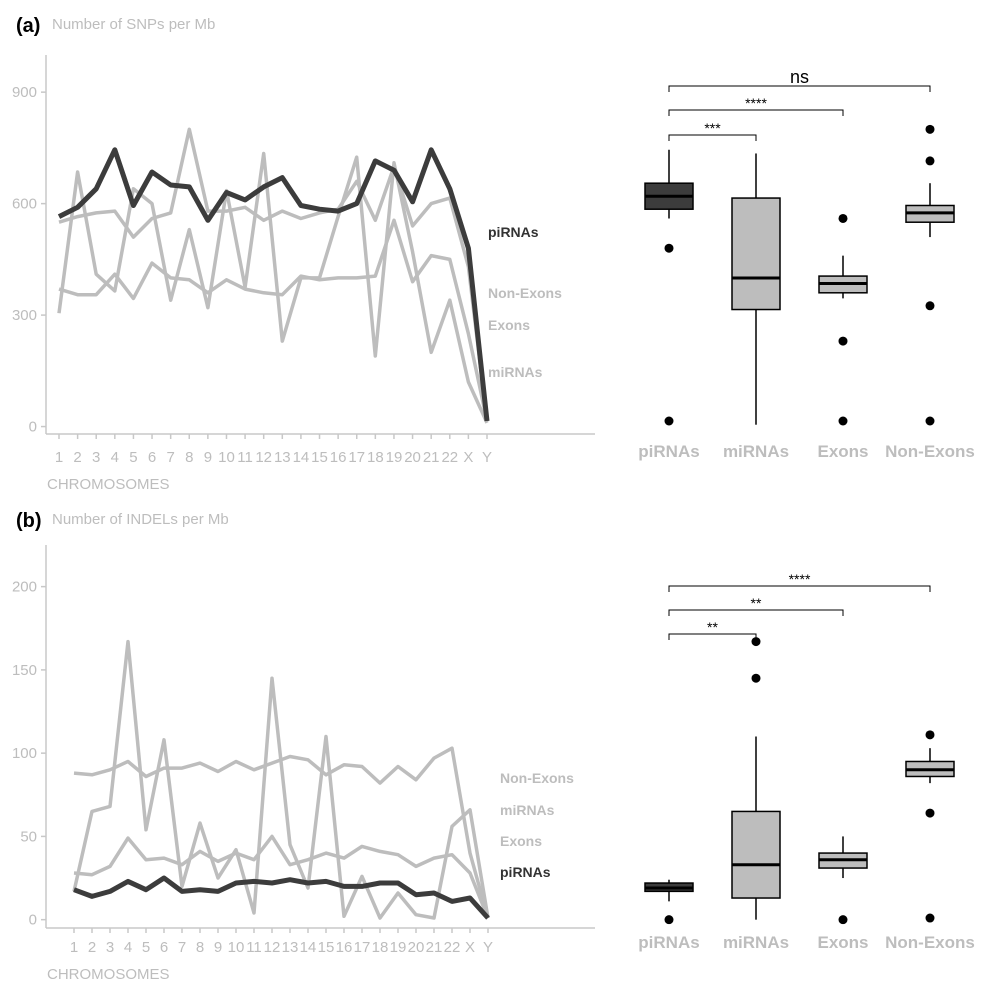  Describe the element at coordinates (930, 942) in the screenshot. I see `panel-b-box-category-non-exons: Non-Exons` at that location.